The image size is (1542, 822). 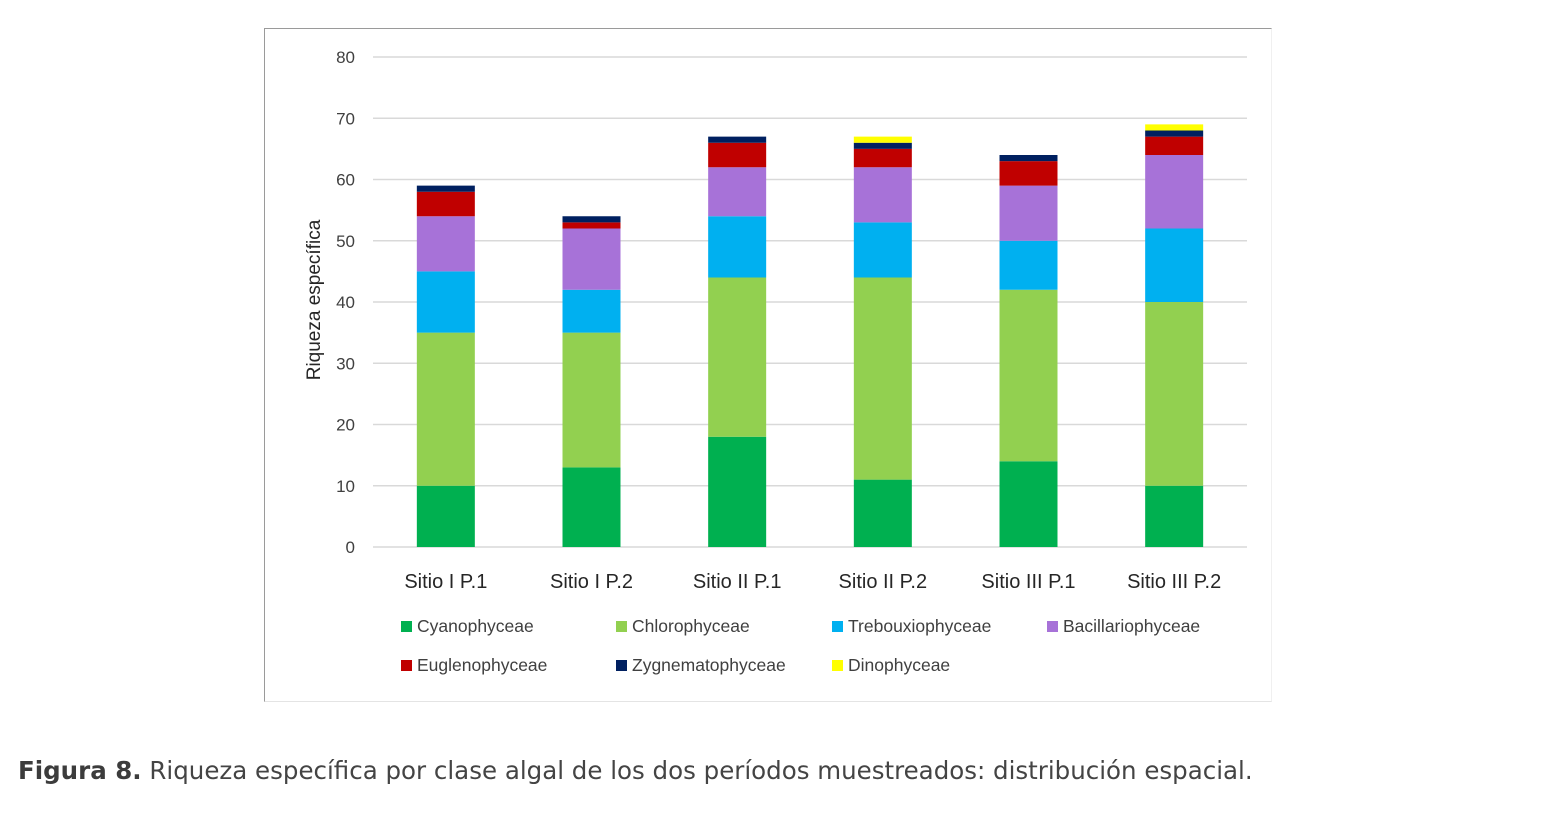 I want to click on y-tick-label: 70, so click(x=345, y=118).